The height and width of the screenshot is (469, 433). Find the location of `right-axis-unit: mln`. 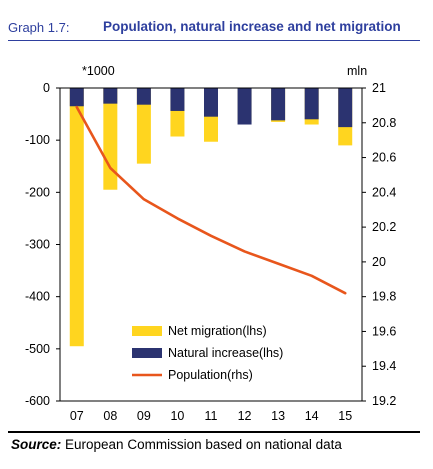

right-axis-unit: mln is located at coordinates (357, 71).